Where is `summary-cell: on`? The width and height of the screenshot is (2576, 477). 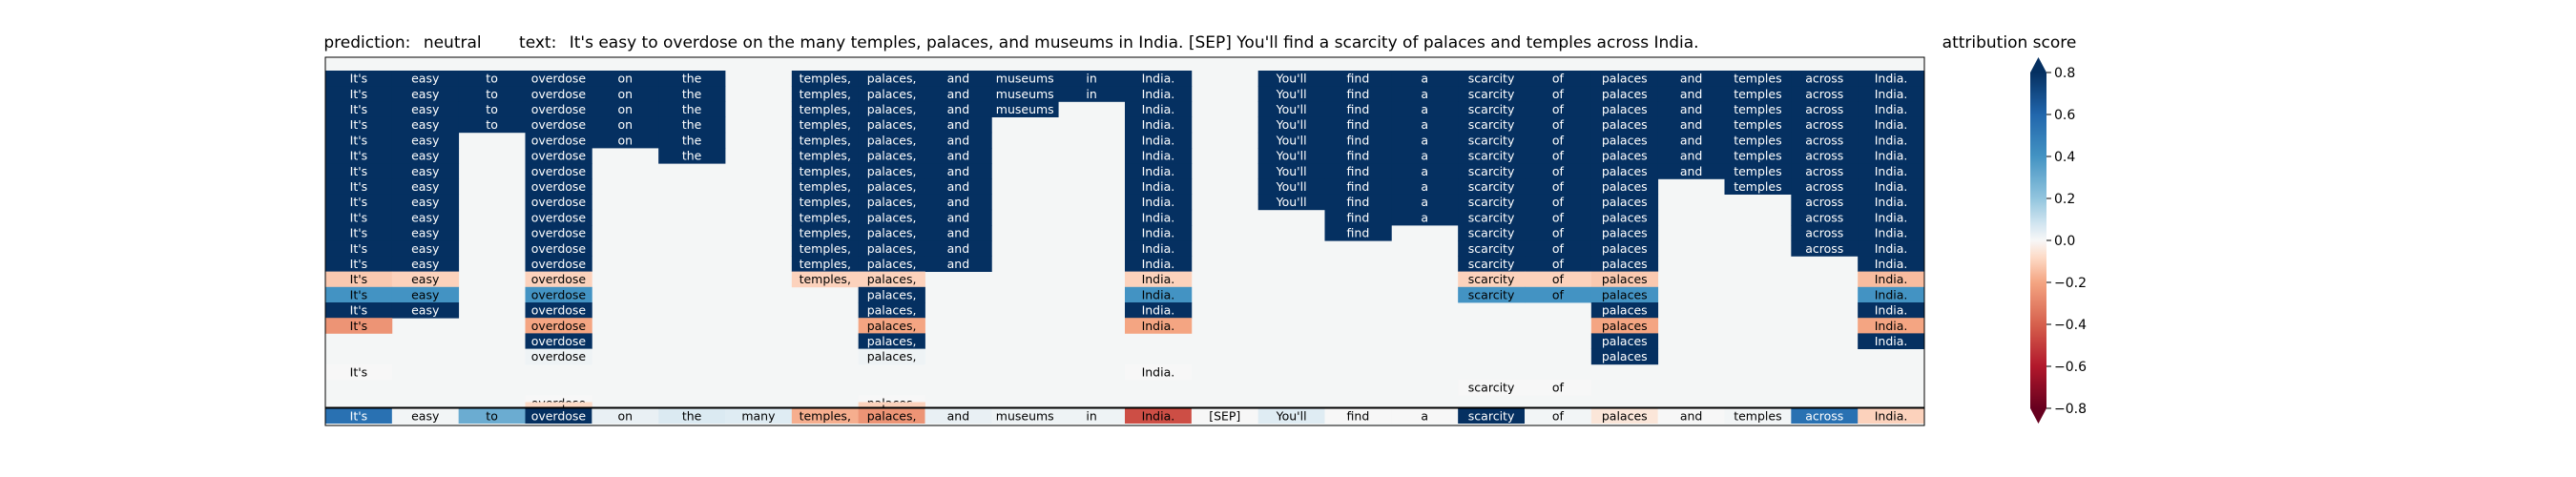 summary-cell: on is located at coordinates (625, 416).